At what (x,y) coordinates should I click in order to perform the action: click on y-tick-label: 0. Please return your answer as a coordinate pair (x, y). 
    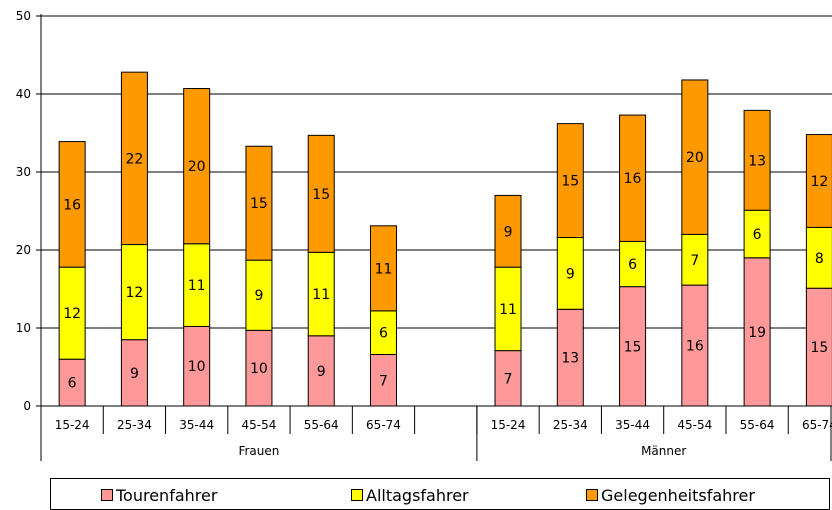
    Looking at the image, I should click on (27, 406).